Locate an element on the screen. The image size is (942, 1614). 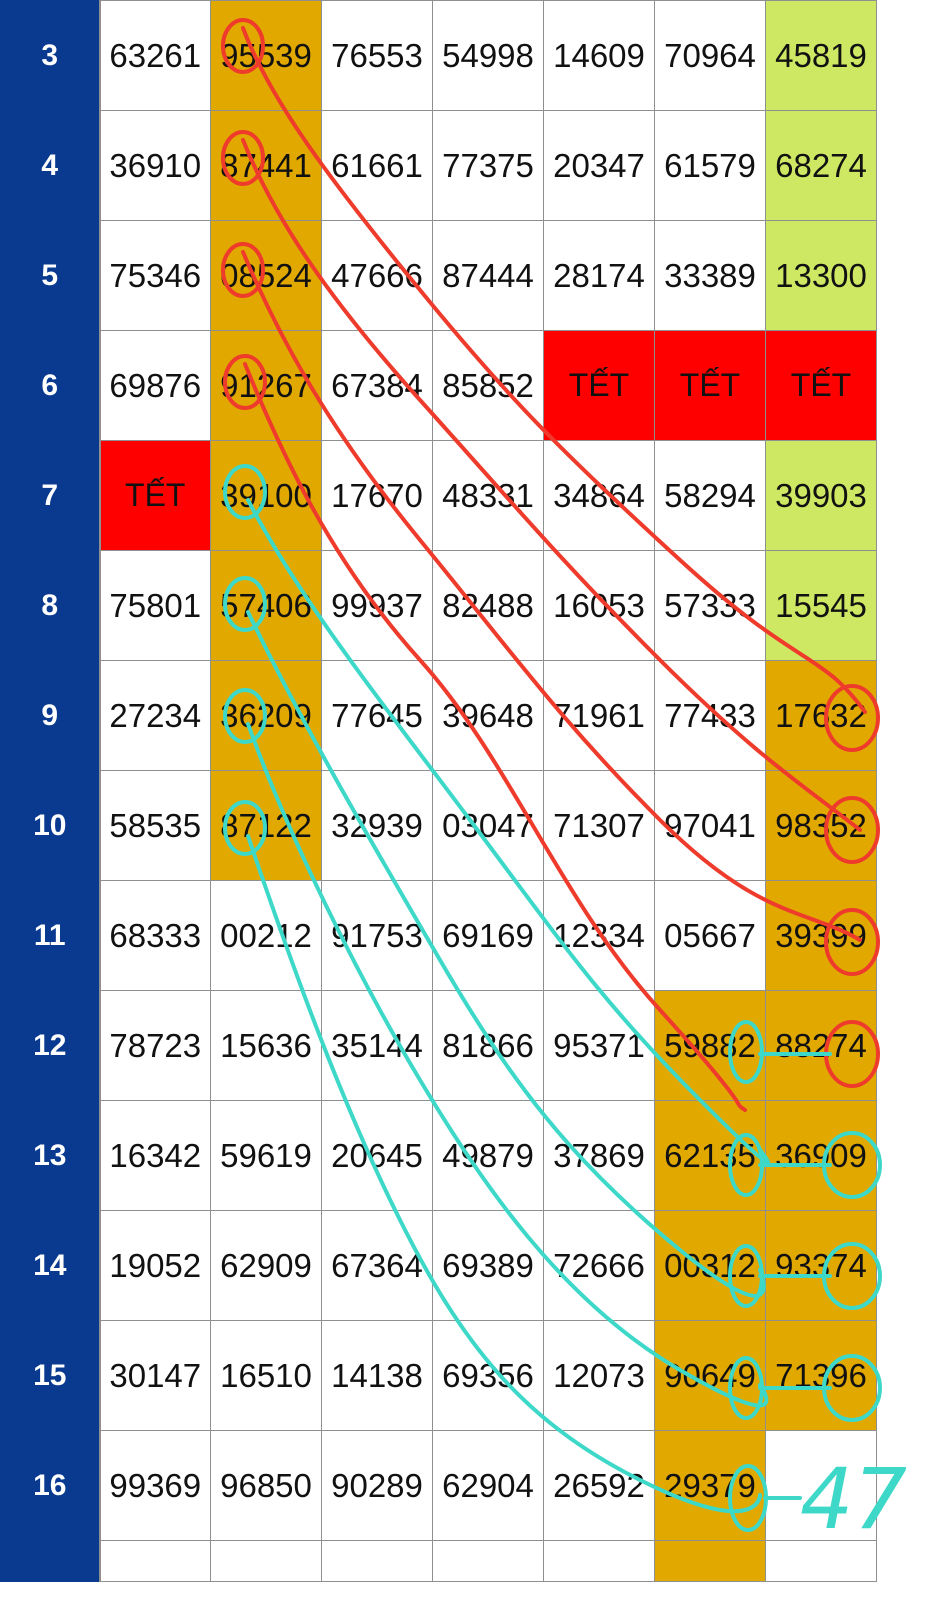
number-cell: 77433 is located at coordinates (710, 715).